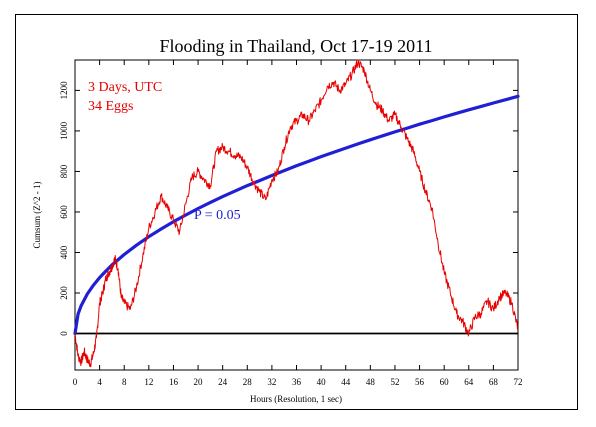 This screenshot has height=427, width=596. Describe the element at coordinates (223, 382) in the screenshot. I see `x-tick-label: 24` at that location.